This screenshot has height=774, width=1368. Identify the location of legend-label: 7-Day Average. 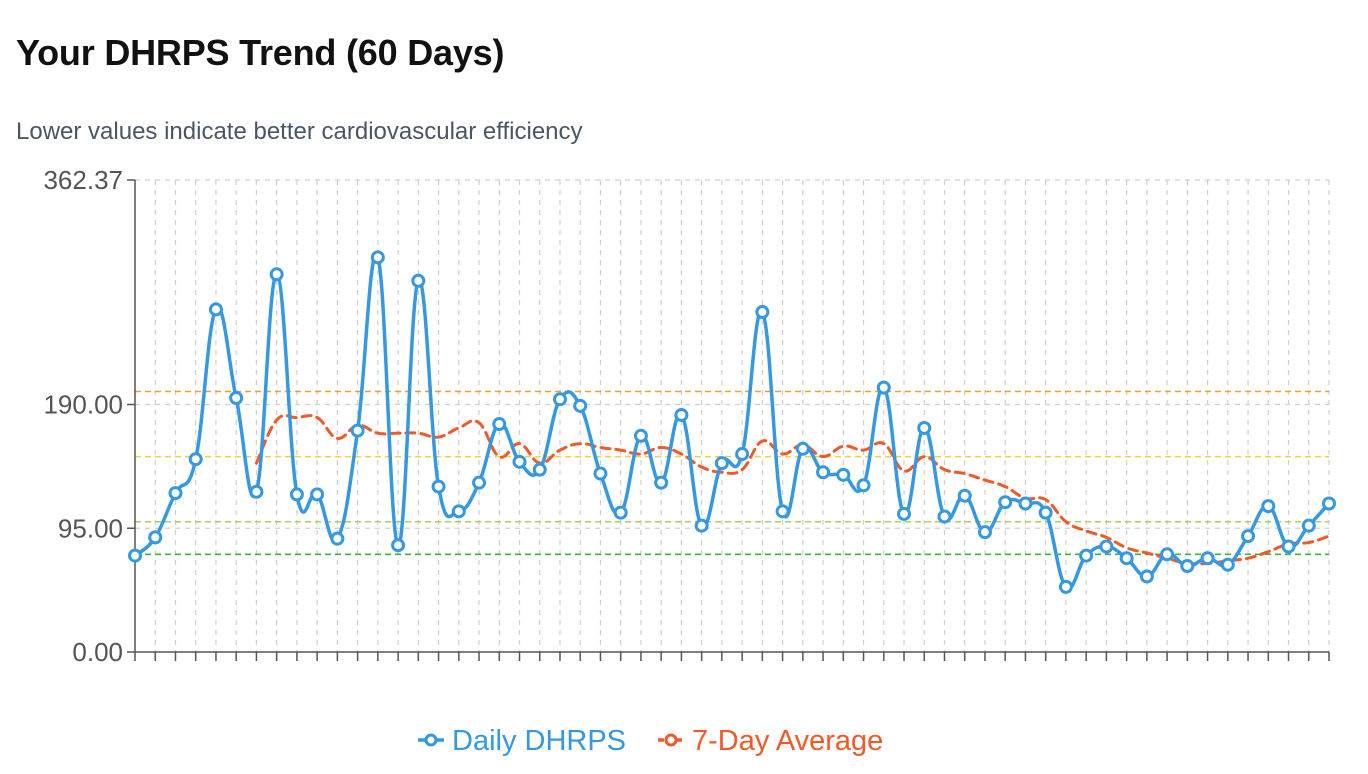
(787, 741).